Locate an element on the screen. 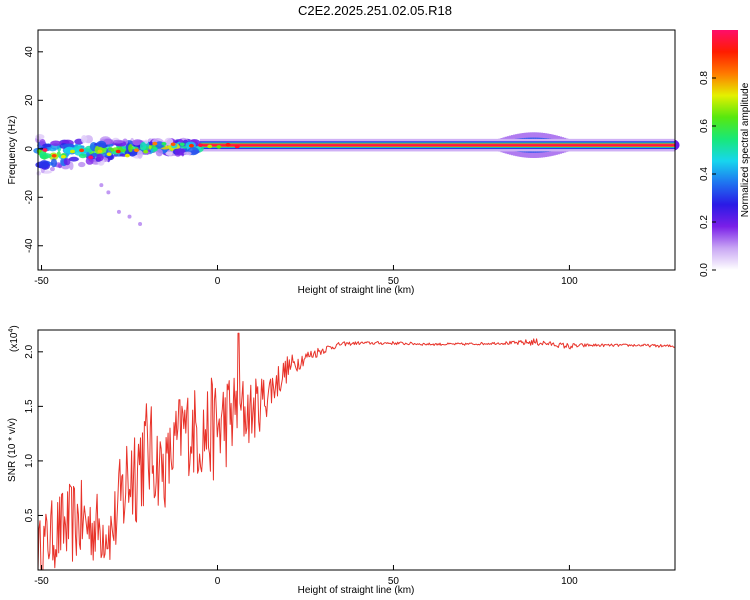 This screenshot has height=600, width=750. snr-x-tick-label: 0 is located at coordinates (218, 581).